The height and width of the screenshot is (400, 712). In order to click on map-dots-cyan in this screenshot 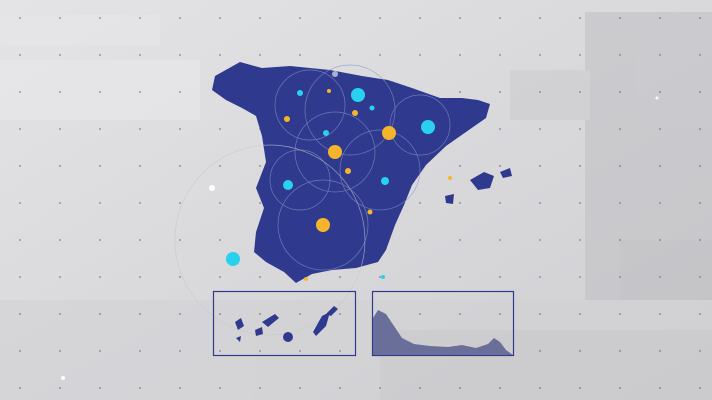, I will do `click(330, 183)`.